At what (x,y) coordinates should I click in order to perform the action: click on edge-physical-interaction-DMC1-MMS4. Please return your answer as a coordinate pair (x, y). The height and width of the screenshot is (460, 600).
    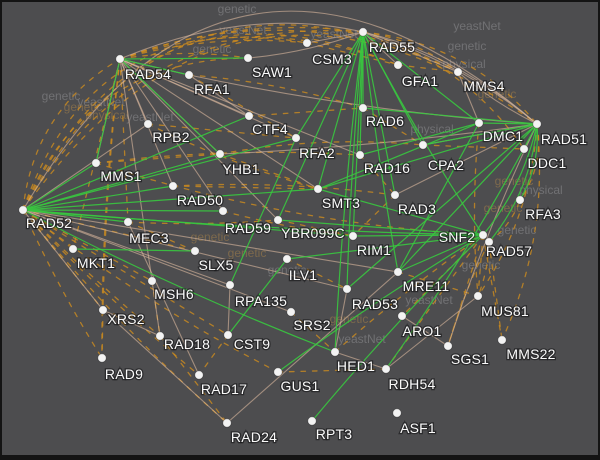
    Looking at the image, I should click on (468, 97).